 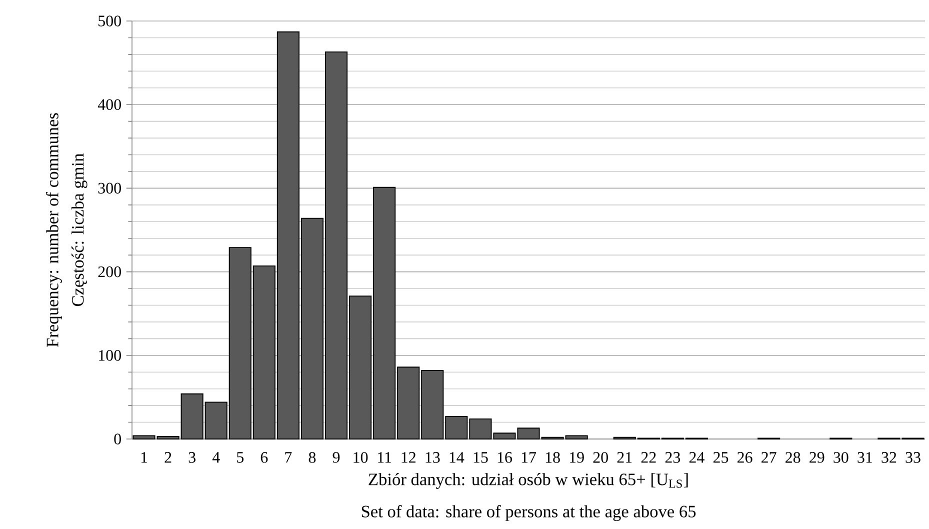 I want to click on x-tick-label: 13, so click(x=433, y=457).